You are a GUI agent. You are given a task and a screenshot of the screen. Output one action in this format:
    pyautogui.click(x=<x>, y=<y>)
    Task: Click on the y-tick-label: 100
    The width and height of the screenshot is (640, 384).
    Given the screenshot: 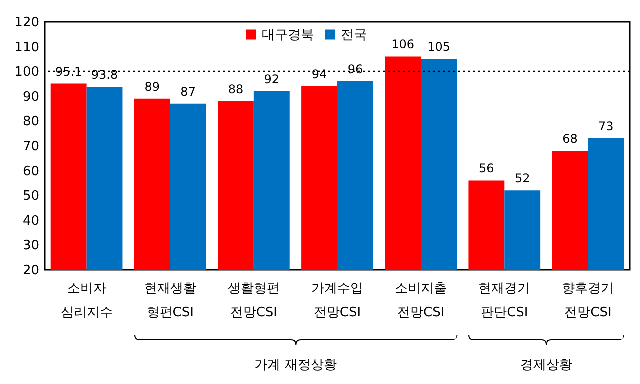 What is the action you would take?
    pyautogui.click(x=27, y=72)
    